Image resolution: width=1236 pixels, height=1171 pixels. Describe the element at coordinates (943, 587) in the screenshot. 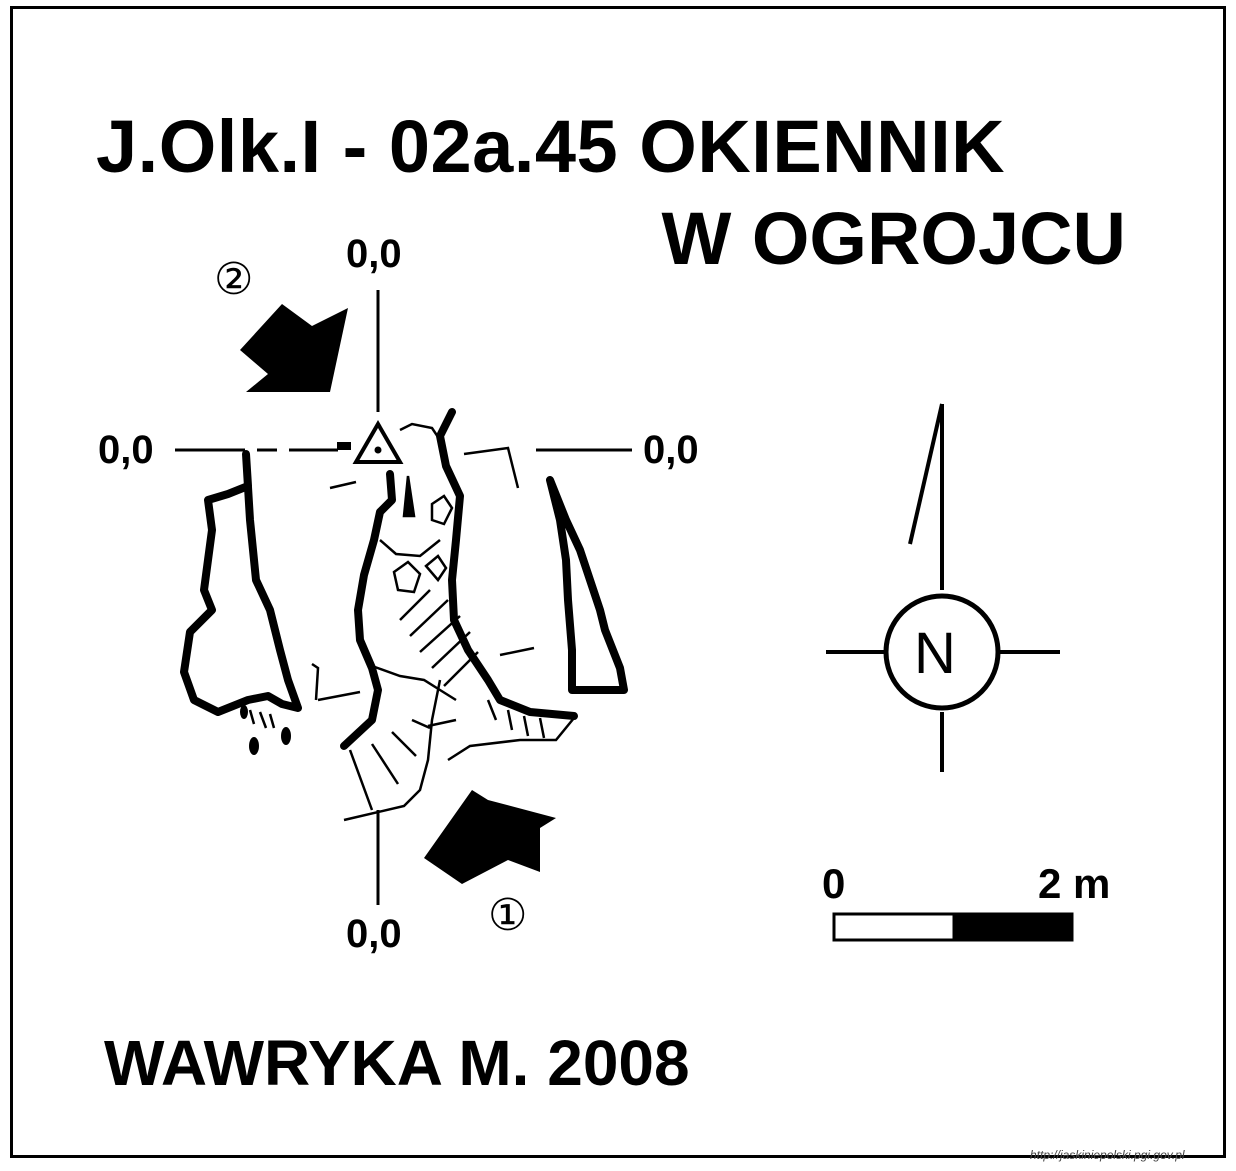

I see `north-arrow-icon` at that location.